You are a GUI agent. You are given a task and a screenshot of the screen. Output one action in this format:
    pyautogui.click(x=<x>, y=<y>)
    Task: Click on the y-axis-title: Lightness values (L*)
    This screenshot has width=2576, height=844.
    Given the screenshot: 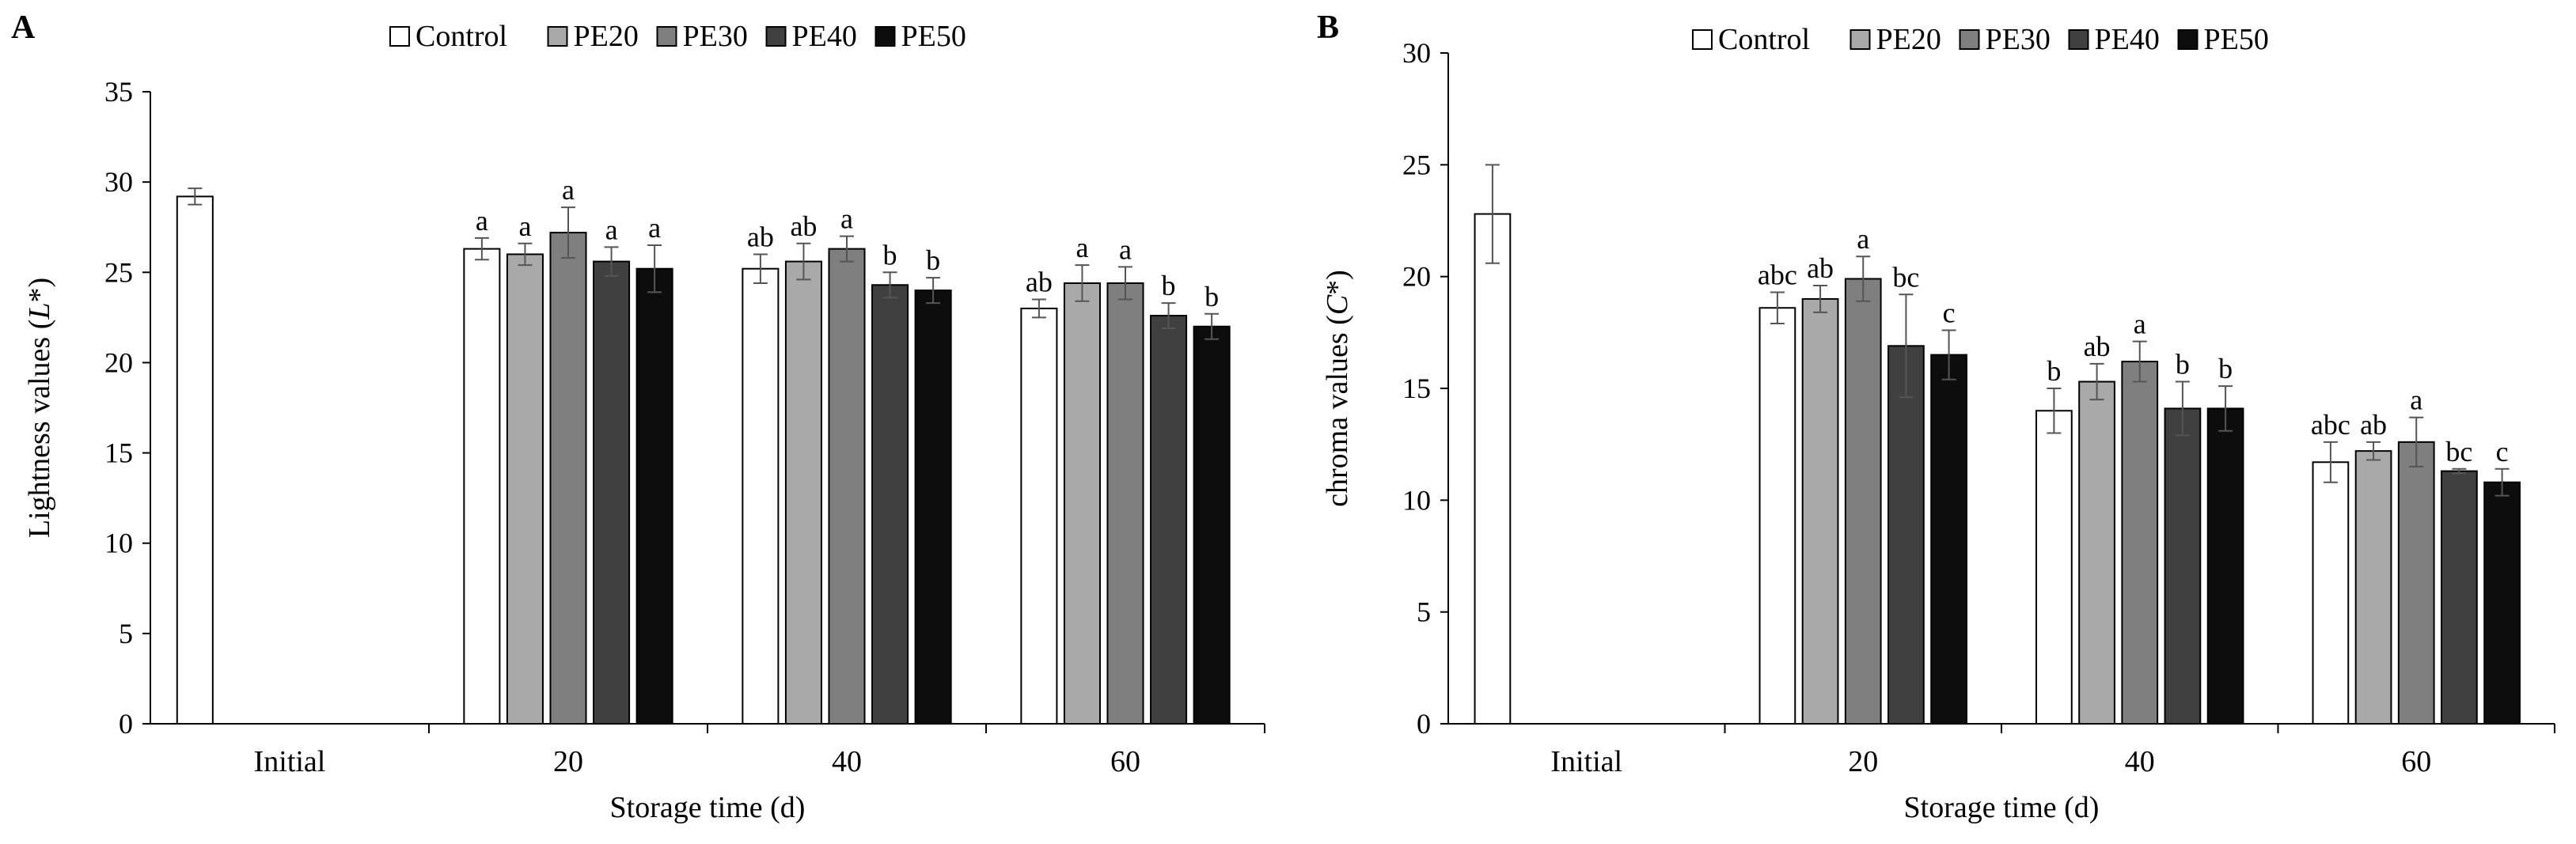 What is the action you would take?
    pyautogui.click(x=39, y=408)
    